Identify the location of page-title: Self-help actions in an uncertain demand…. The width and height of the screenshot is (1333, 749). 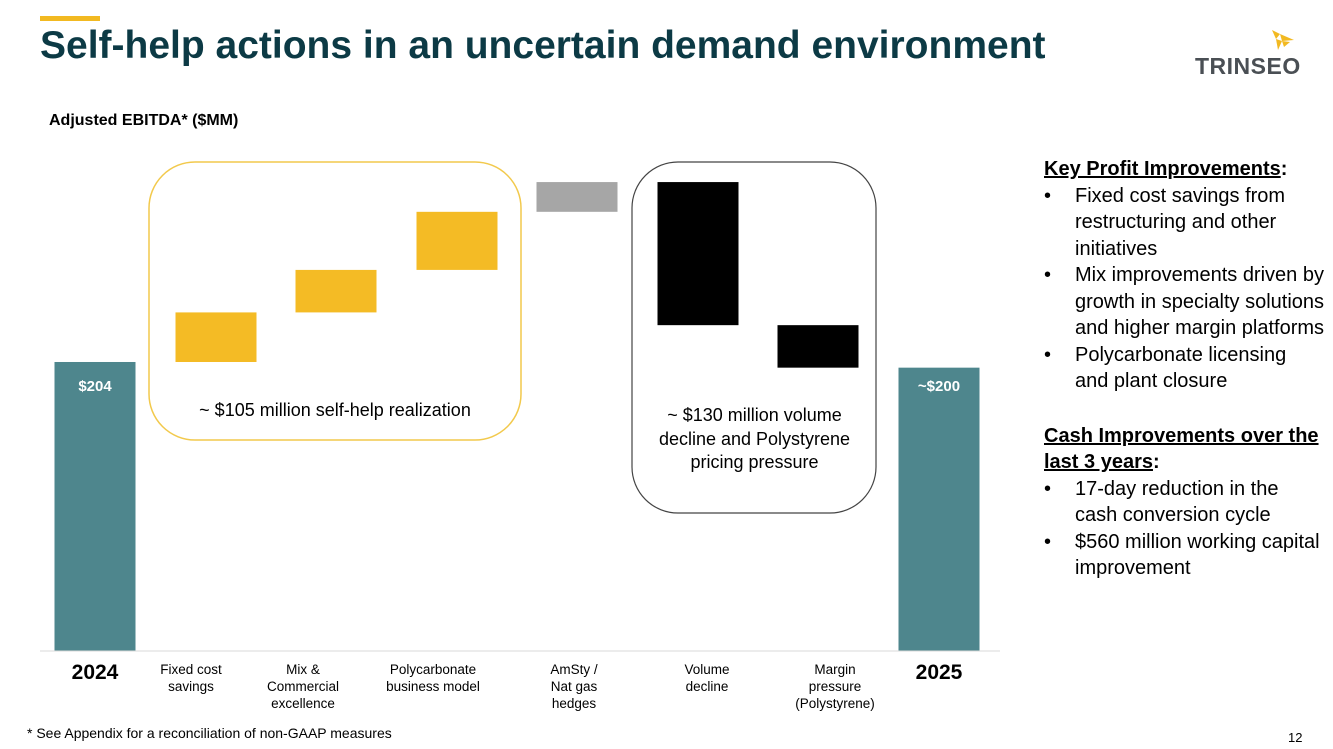
(543, 45).